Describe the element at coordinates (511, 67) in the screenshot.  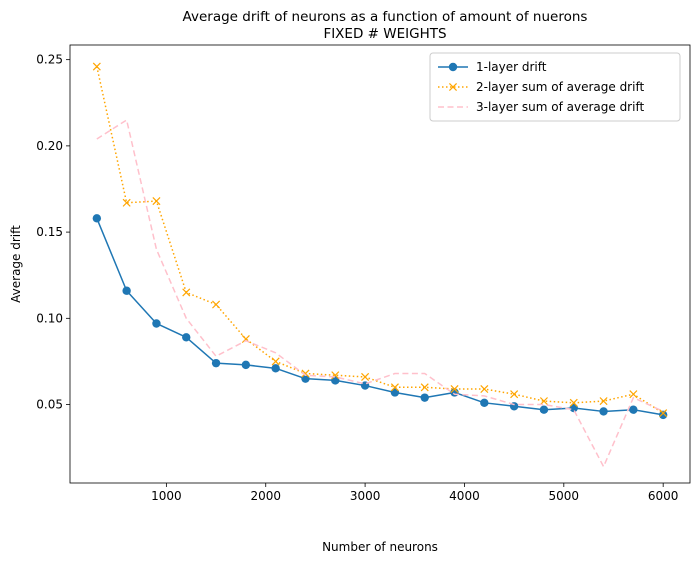
I see `legend-label: 1-layer drift` at that location.